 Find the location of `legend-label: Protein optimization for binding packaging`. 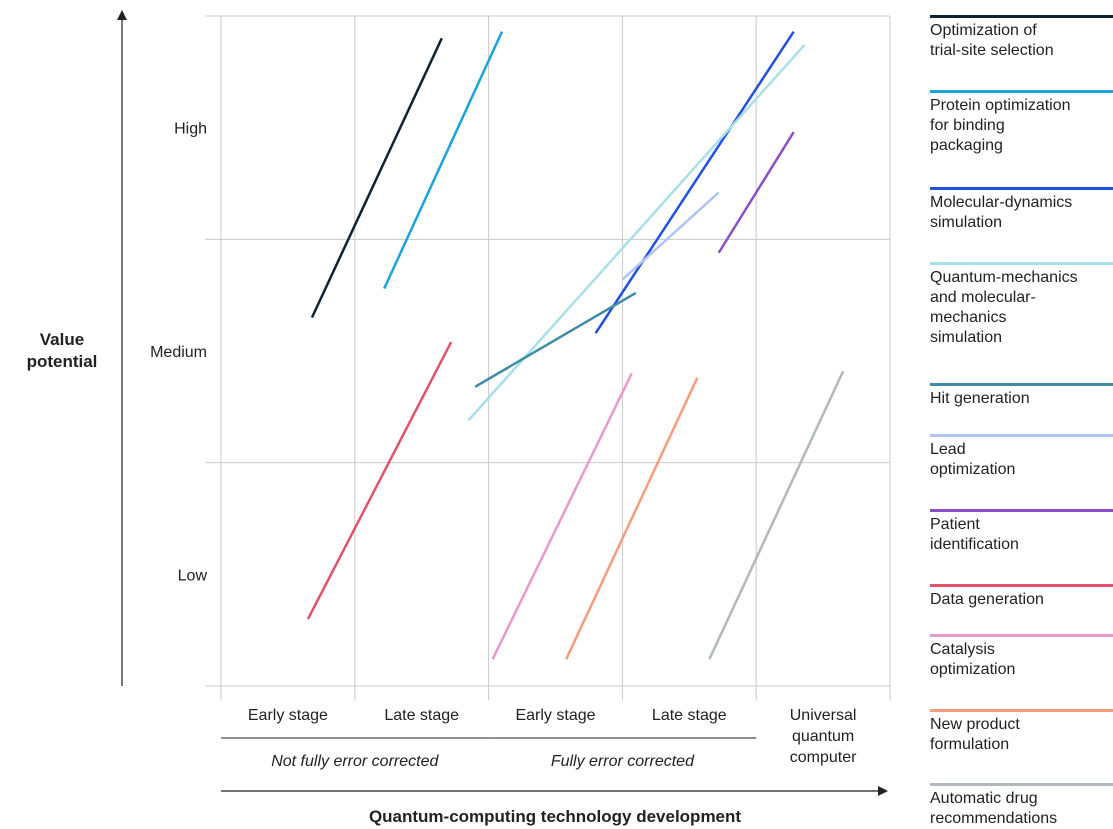

legend-label: Protein optimization for binding packaging is located at coordinates (1000, 125).